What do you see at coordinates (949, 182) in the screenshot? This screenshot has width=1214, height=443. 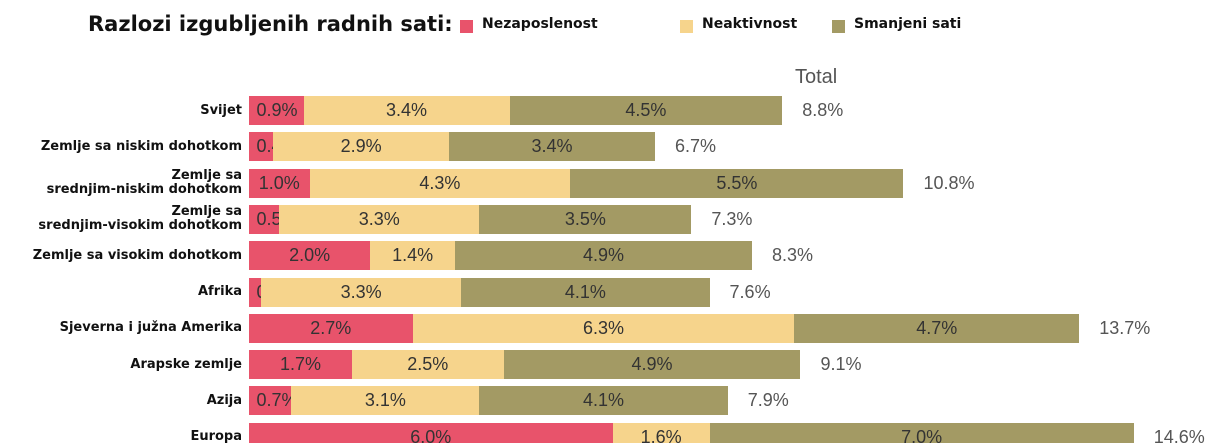 I see `total-label: 10.8%` at bounding box center [949, 182].